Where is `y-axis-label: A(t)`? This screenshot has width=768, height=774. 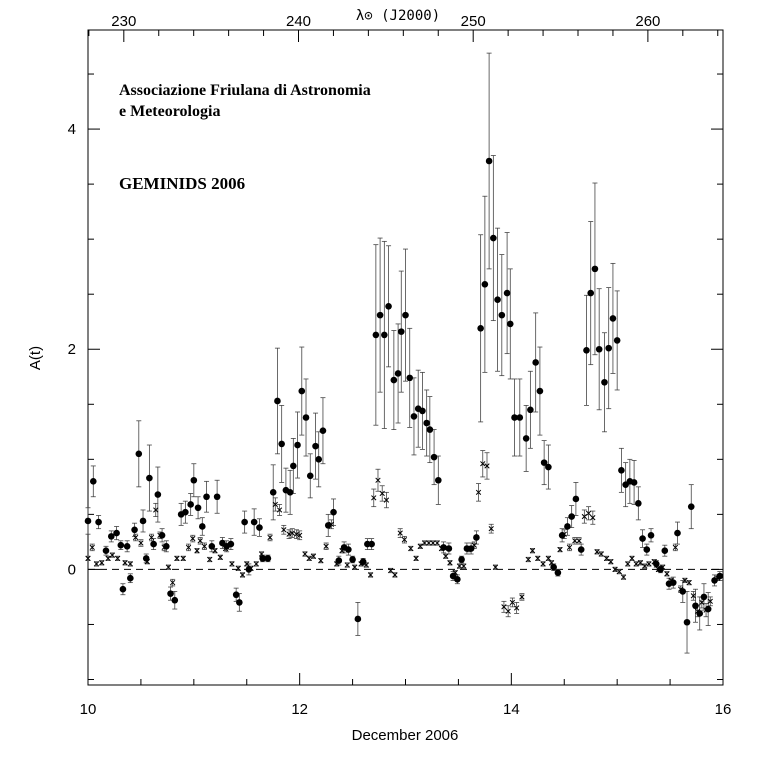 y-axis-label: A(t) is located at coordinates (35, 358).